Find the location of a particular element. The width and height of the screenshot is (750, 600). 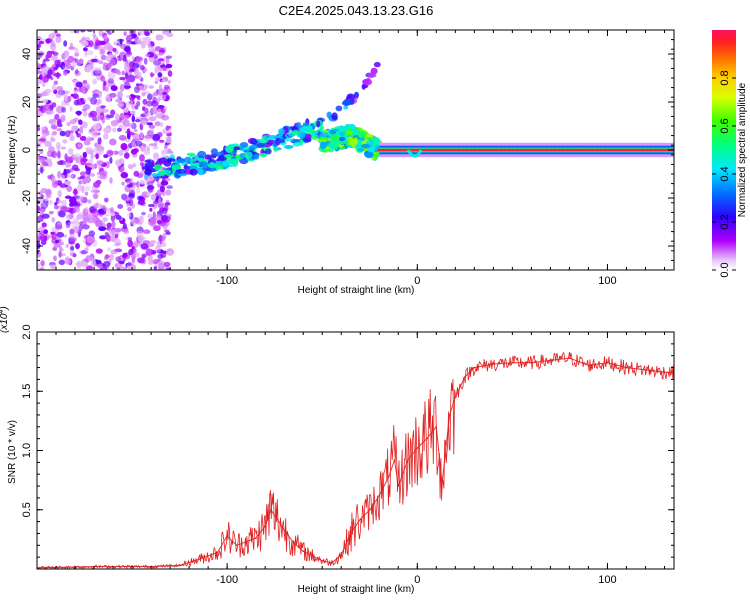

snr-x-tick-label: -100 is located at coordinates (227, 580).